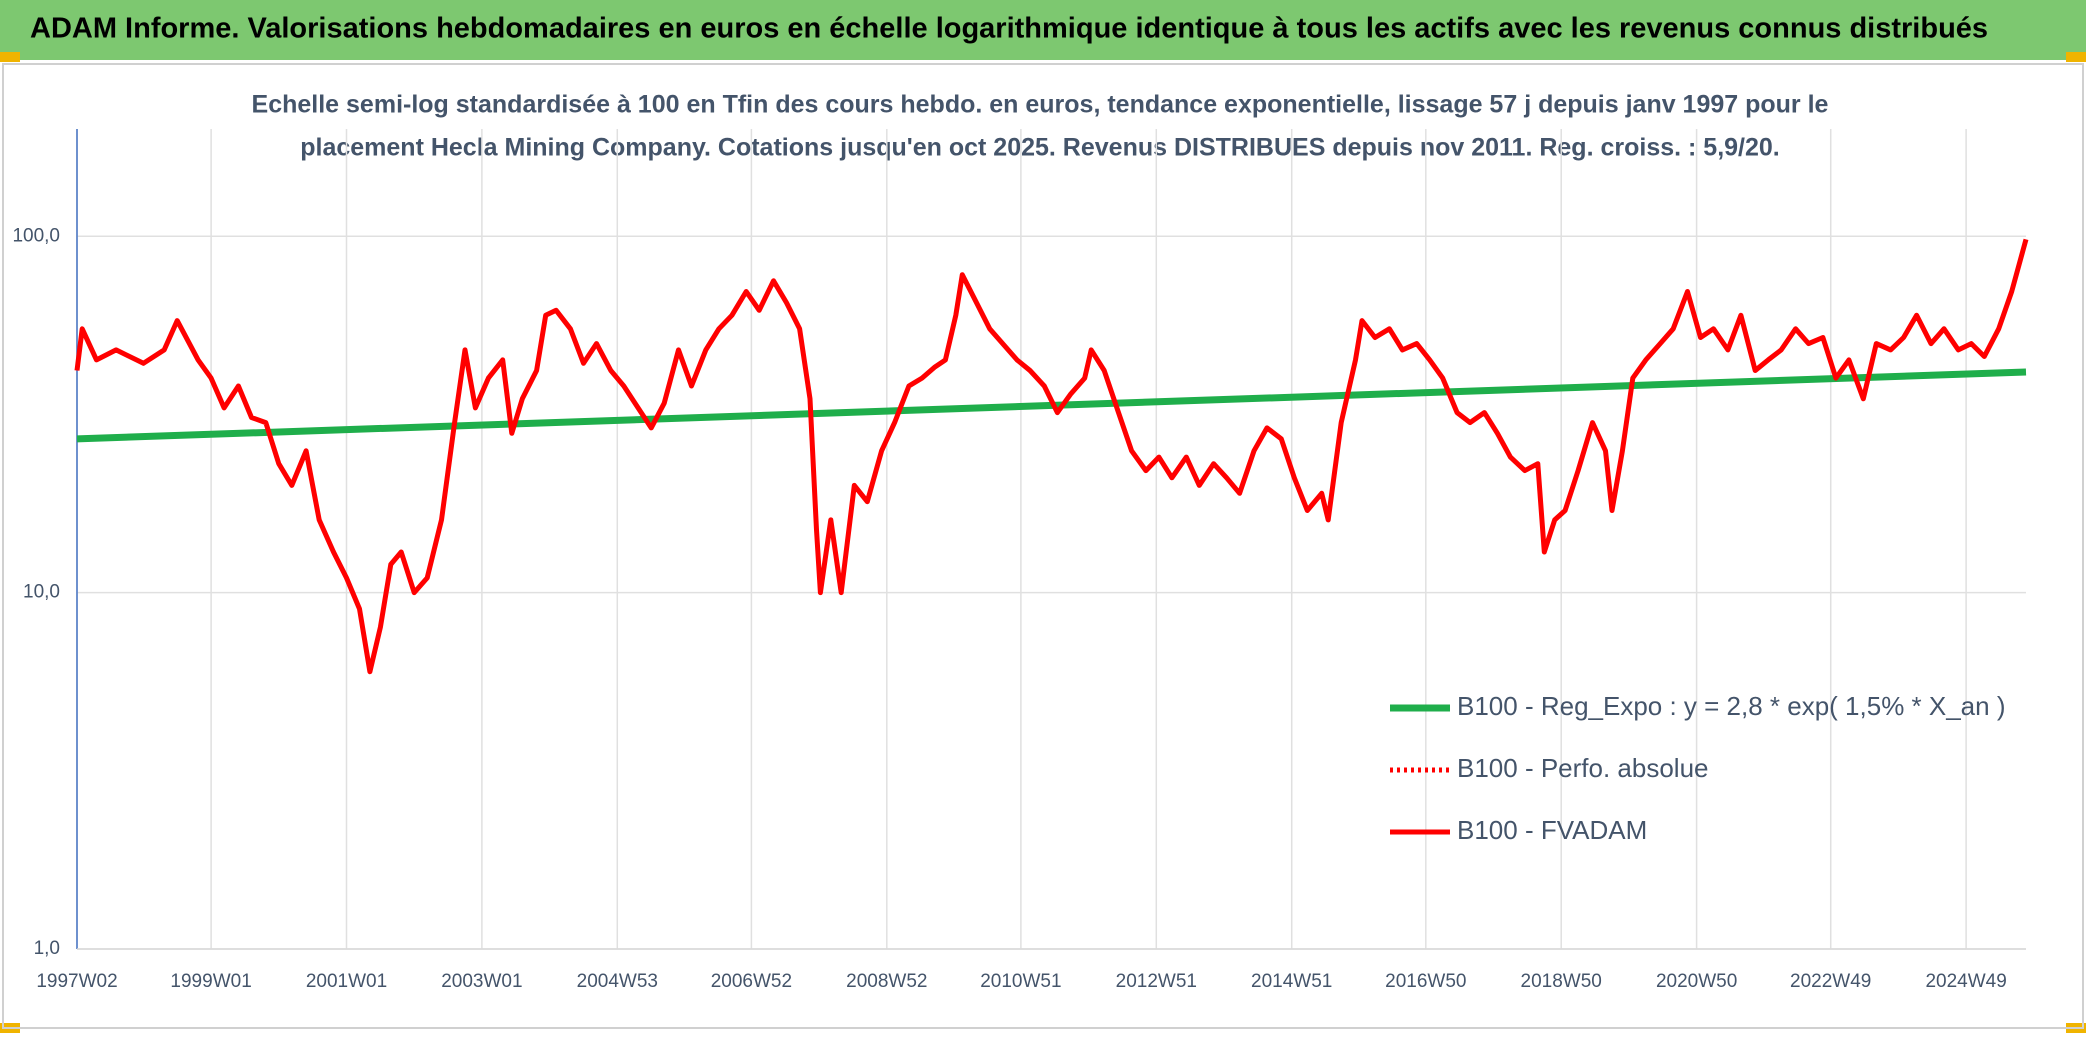 Image resolution: width=2086 pixels, height=1038 pixels. I want to click on x-tick-label: 2012W51, so click(1156, 981).